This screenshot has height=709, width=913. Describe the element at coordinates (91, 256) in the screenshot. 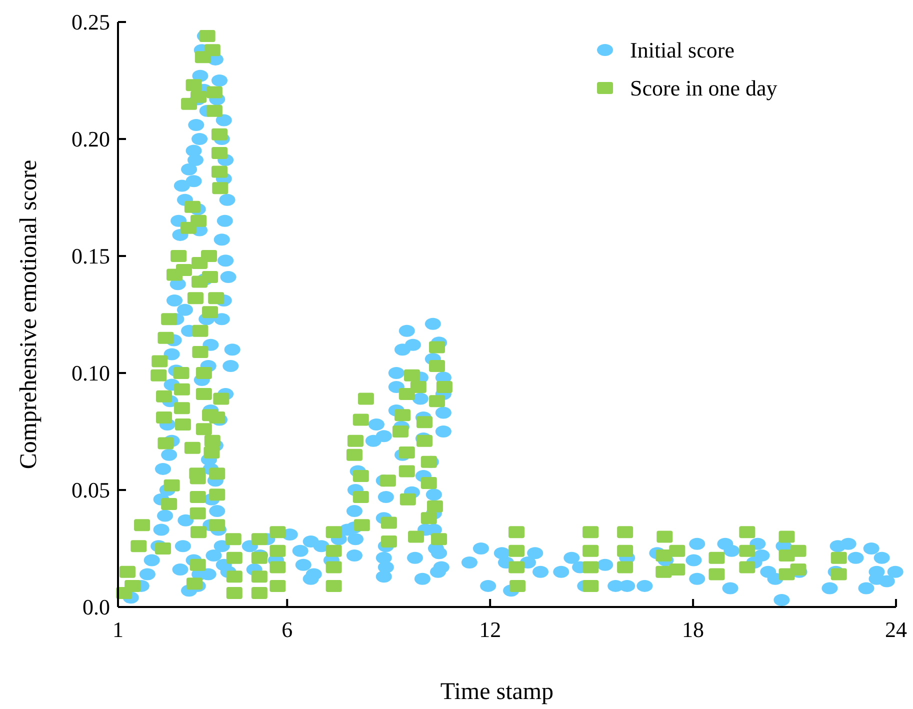

I see `y-tick-label: 0.15` at that location.